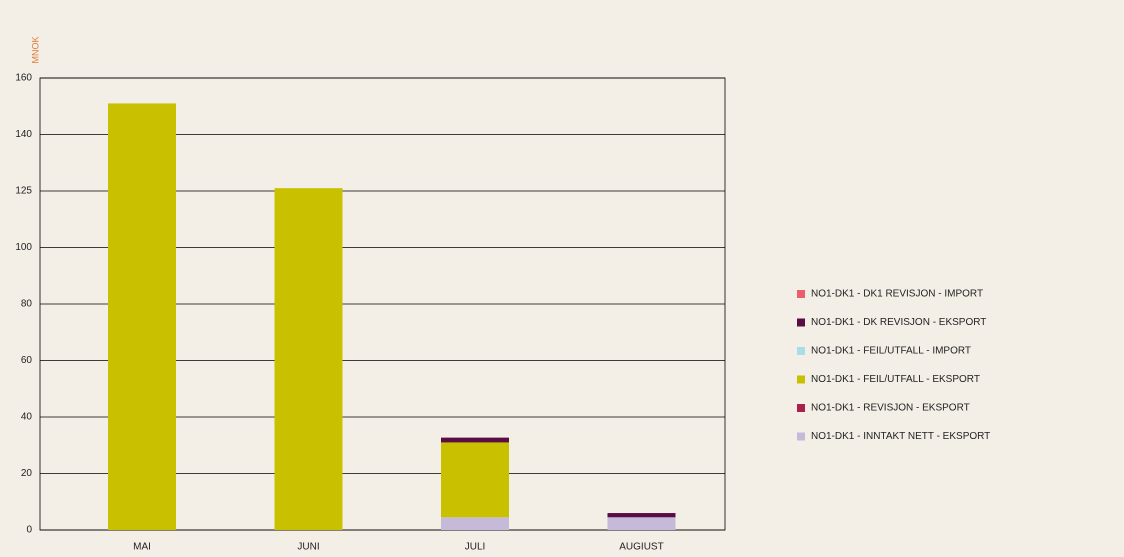 The height and width of the screenshot is (557, 1124). What do you see at coordinates (27, 360) in the screenshot?
I see `y-tick-label: 60` at bounding box center [27, 360].